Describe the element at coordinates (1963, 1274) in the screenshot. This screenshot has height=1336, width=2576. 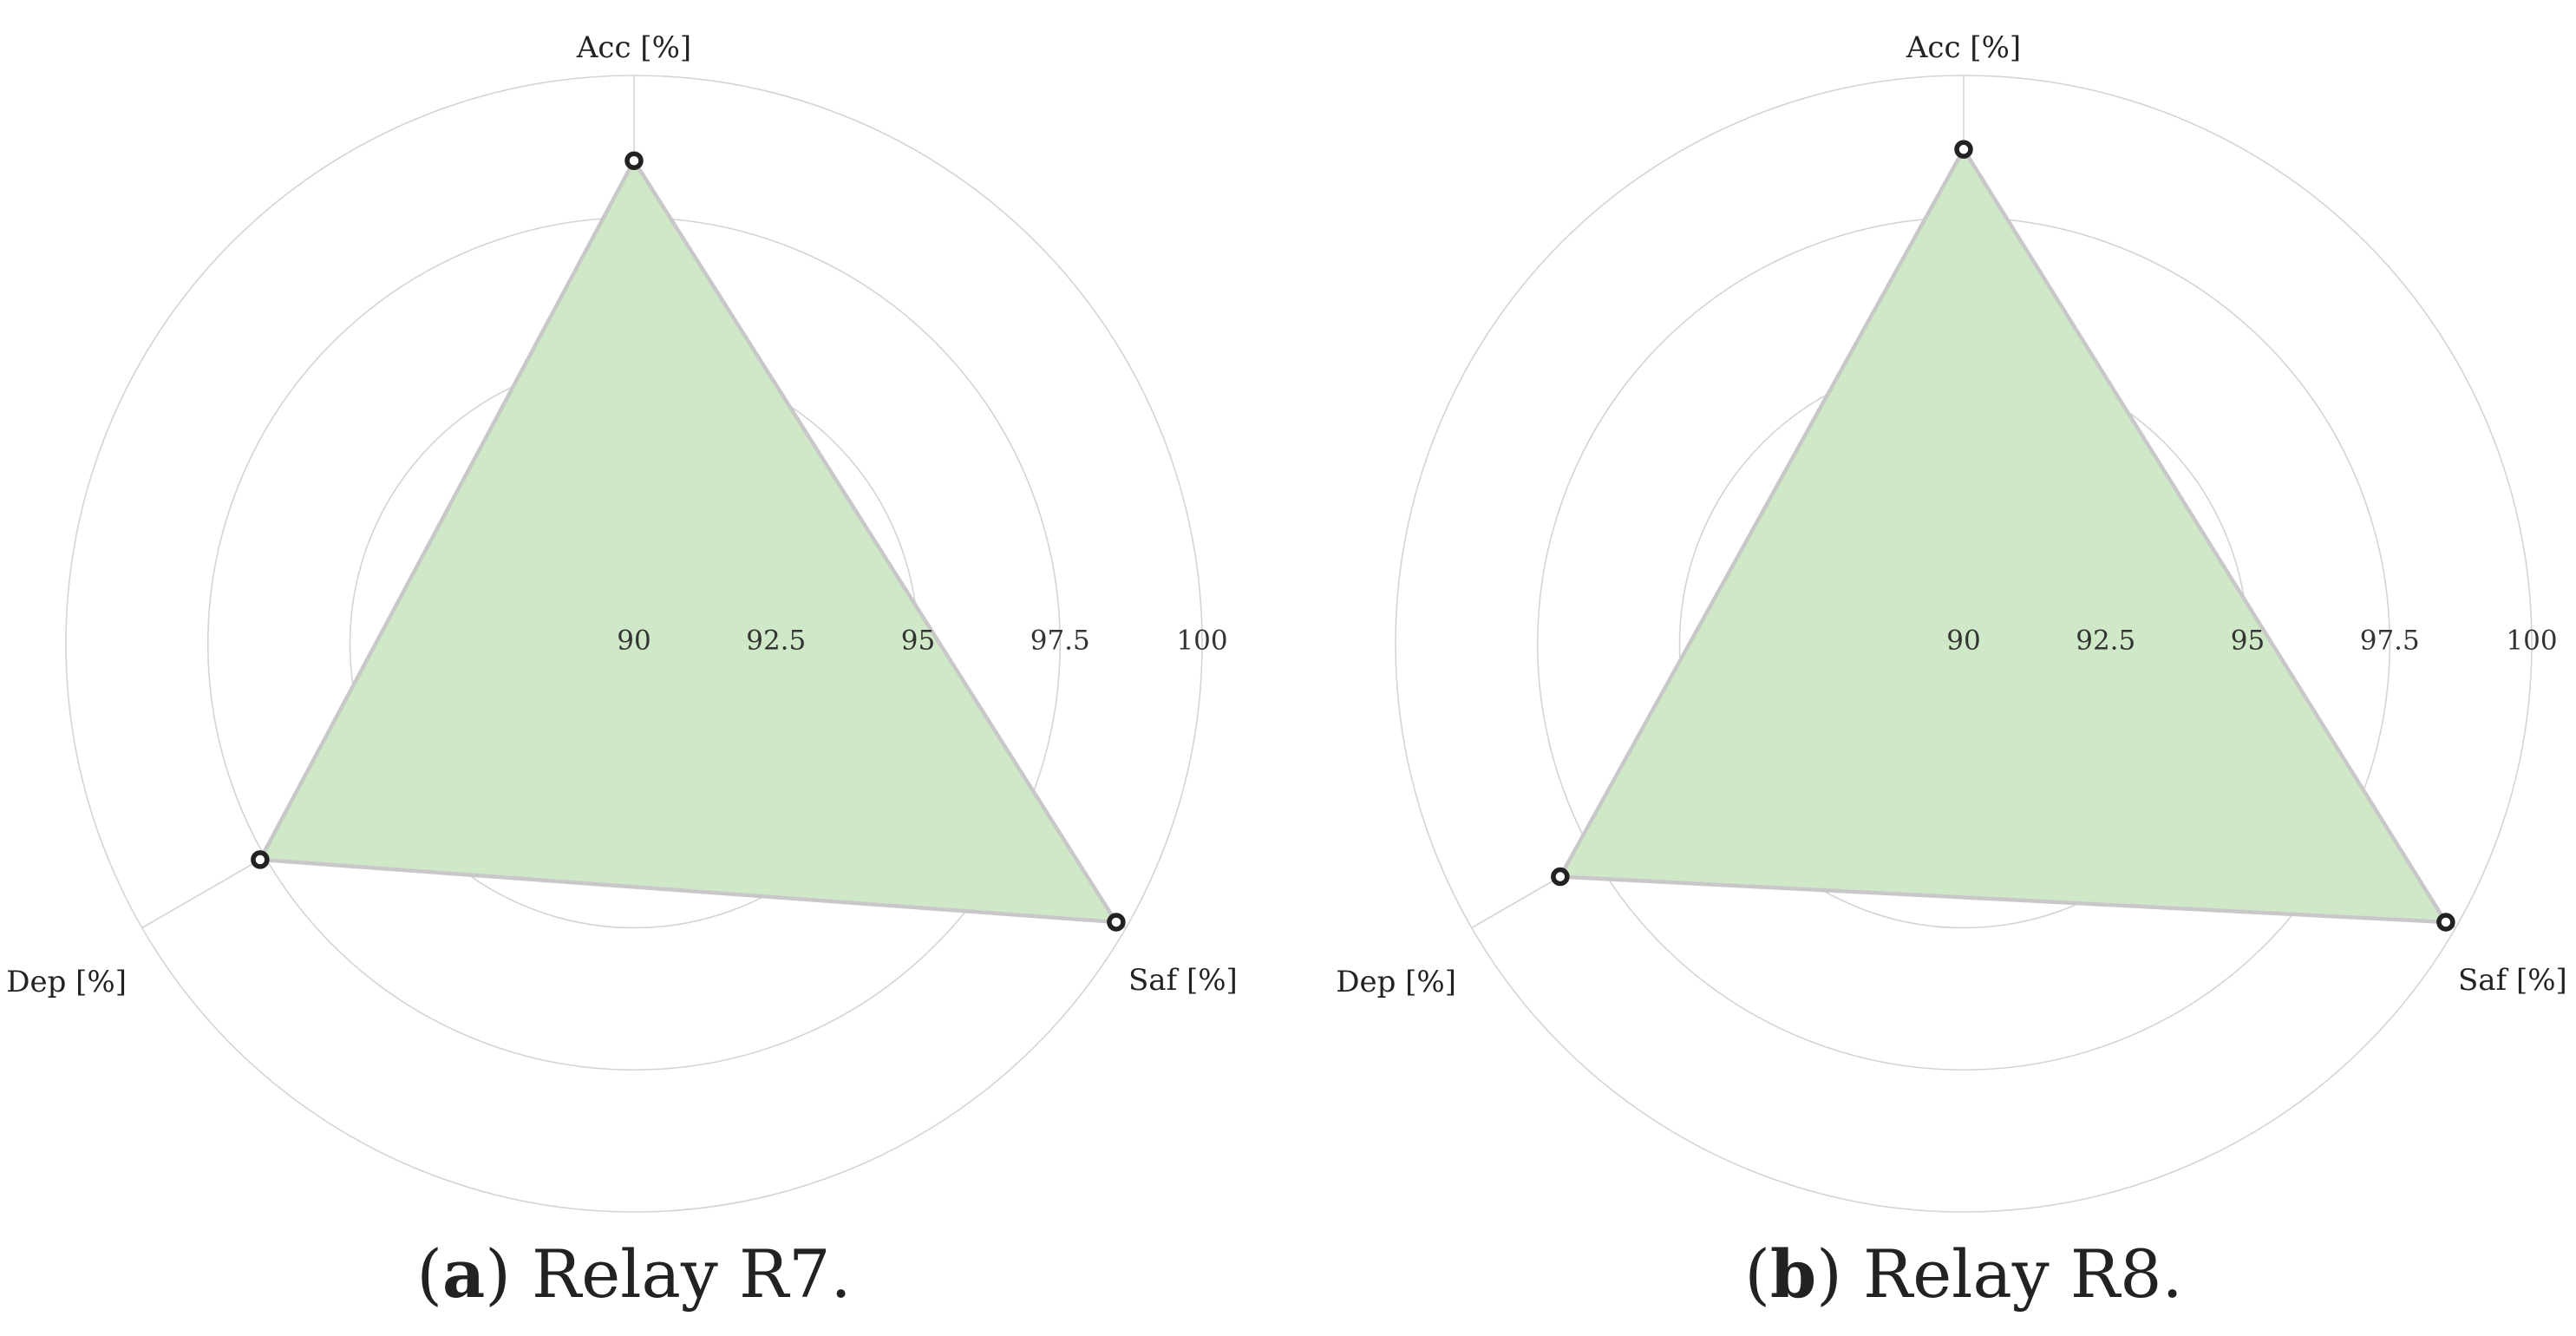
I see `panel-caption: (b) Relay R8.` at that location.